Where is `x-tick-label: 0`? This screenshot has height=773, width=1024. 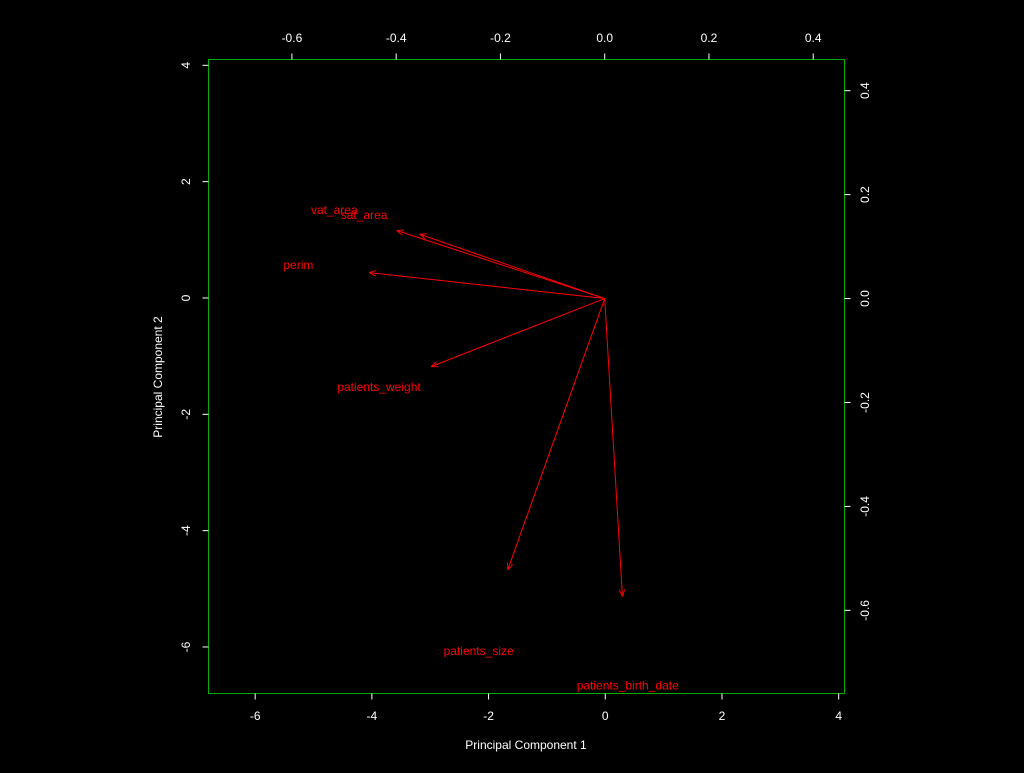
x-tick-label: 0 is located at coordinates (605, 716).